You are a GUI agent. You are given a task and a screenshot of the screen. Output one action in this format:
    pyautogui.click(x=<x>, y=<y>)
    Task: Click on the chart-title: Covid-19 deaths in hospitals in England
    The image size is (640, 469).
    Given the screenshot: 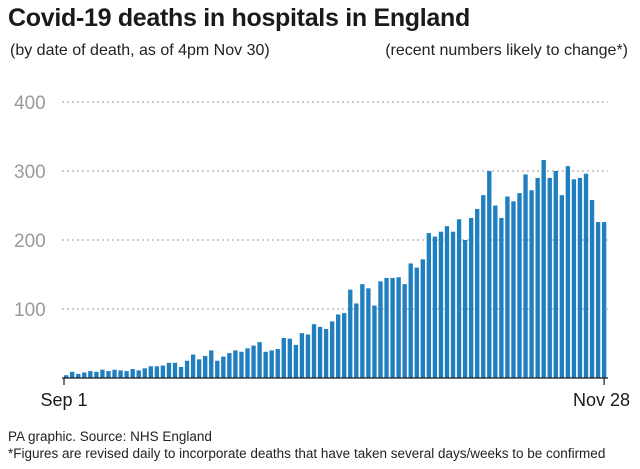 What is the action you would take?
    pyautogui.click(x=239, y=18)
    